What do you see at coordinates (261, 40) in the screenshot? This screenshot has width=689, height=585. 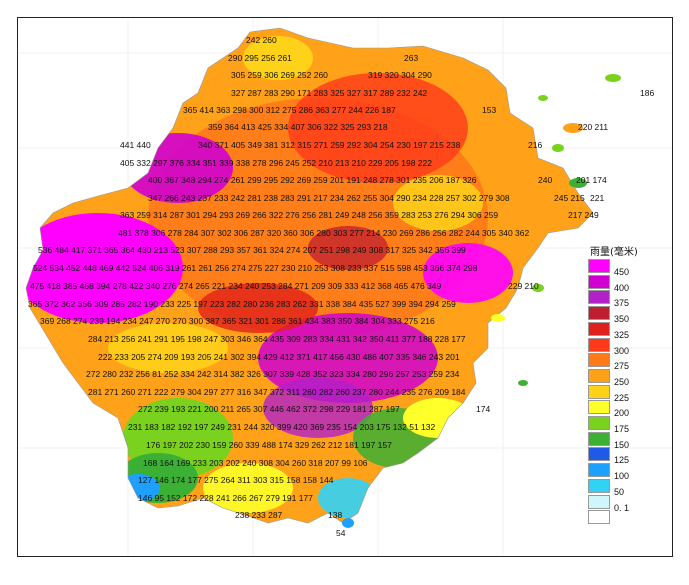 I see `station-value-row: 242 260` at bounding box center [261, 40].